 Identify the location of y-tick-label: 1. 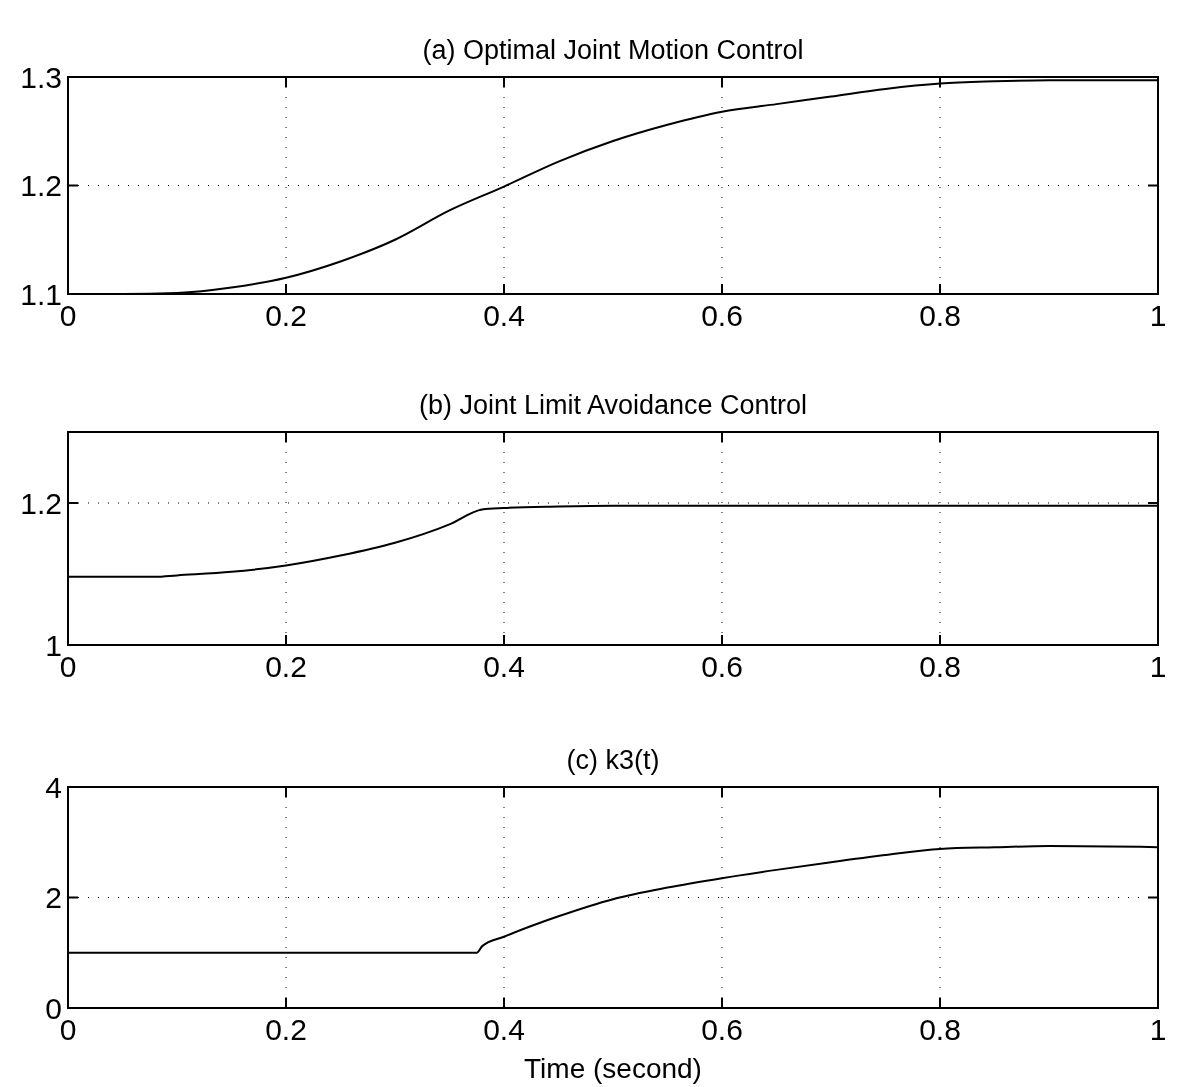
(53, 645).